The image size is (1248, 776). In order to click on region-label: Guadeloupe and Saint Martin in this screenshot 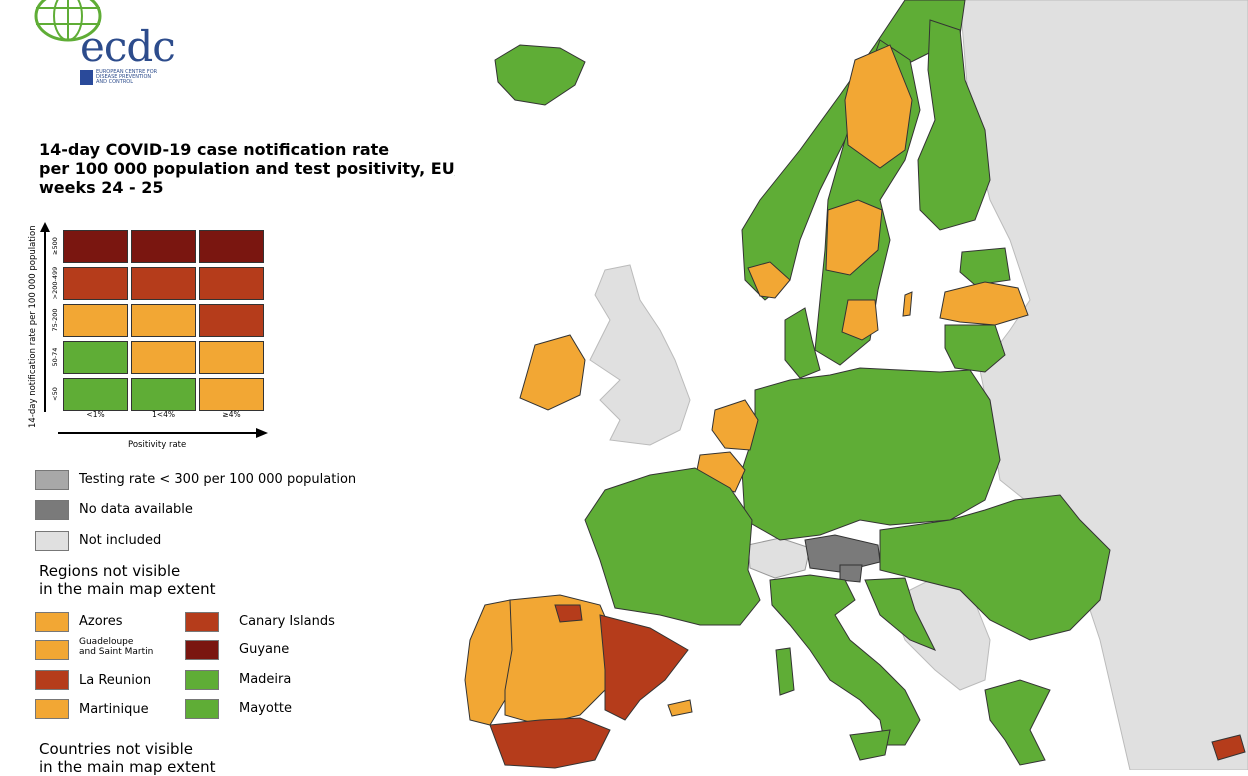, I will do `click(116, 647)`.